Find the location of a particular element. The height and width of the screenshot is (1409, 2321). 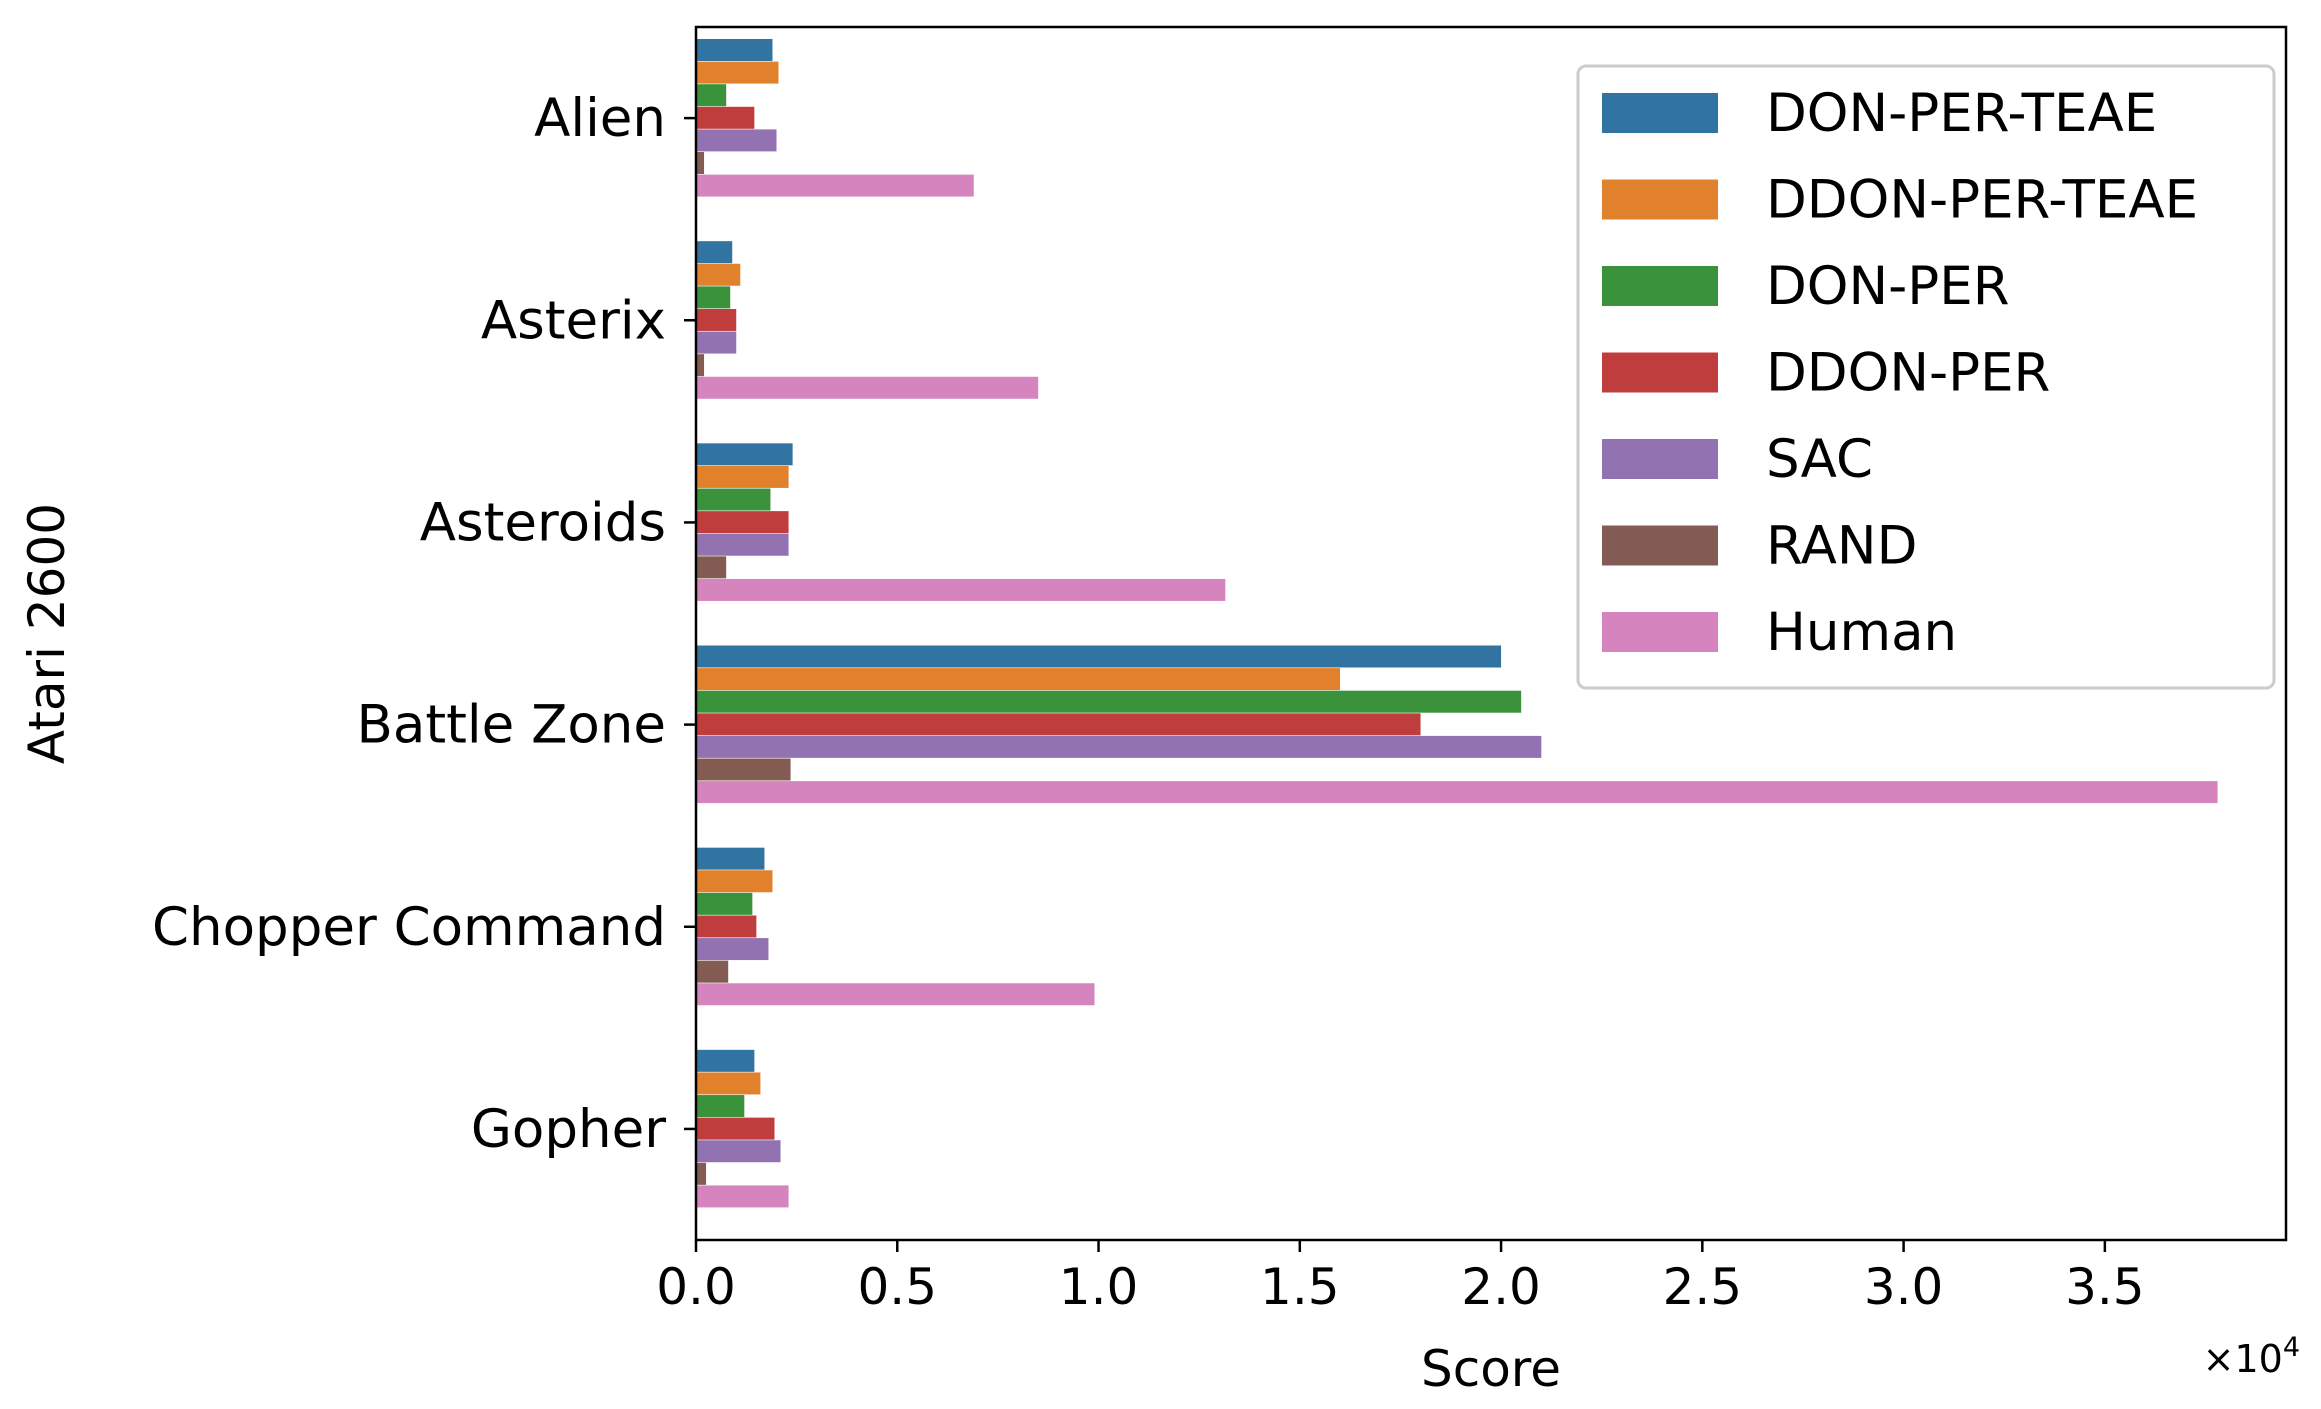

bar-asteroids-don-per is located at coordinates (733, 499).